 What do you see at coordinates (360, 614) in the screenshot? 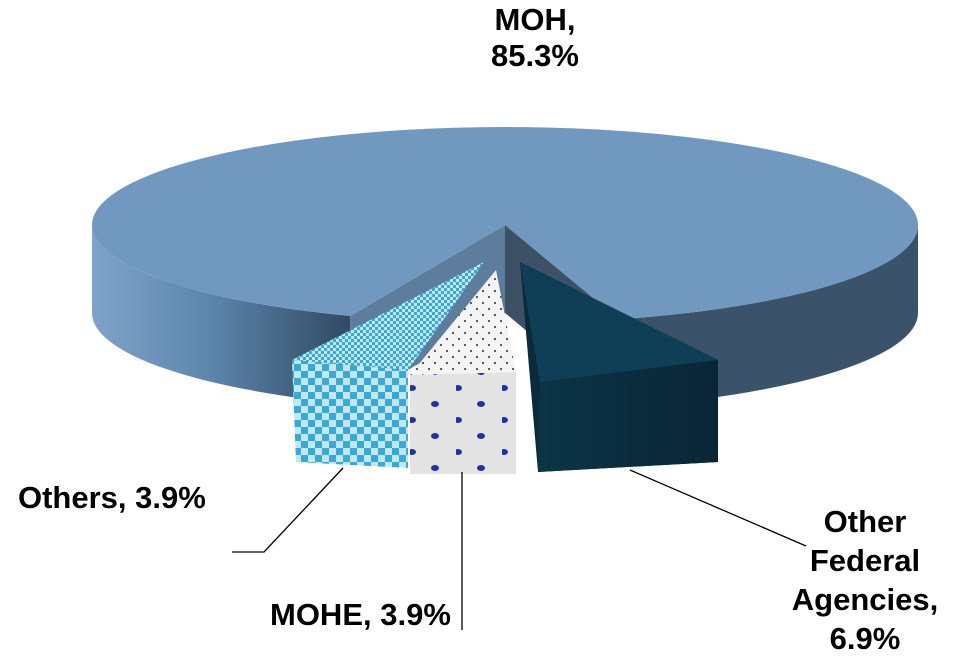
I see `slice-label-mohe: MOHE, 3.9%` at bounding box center [360, 614].